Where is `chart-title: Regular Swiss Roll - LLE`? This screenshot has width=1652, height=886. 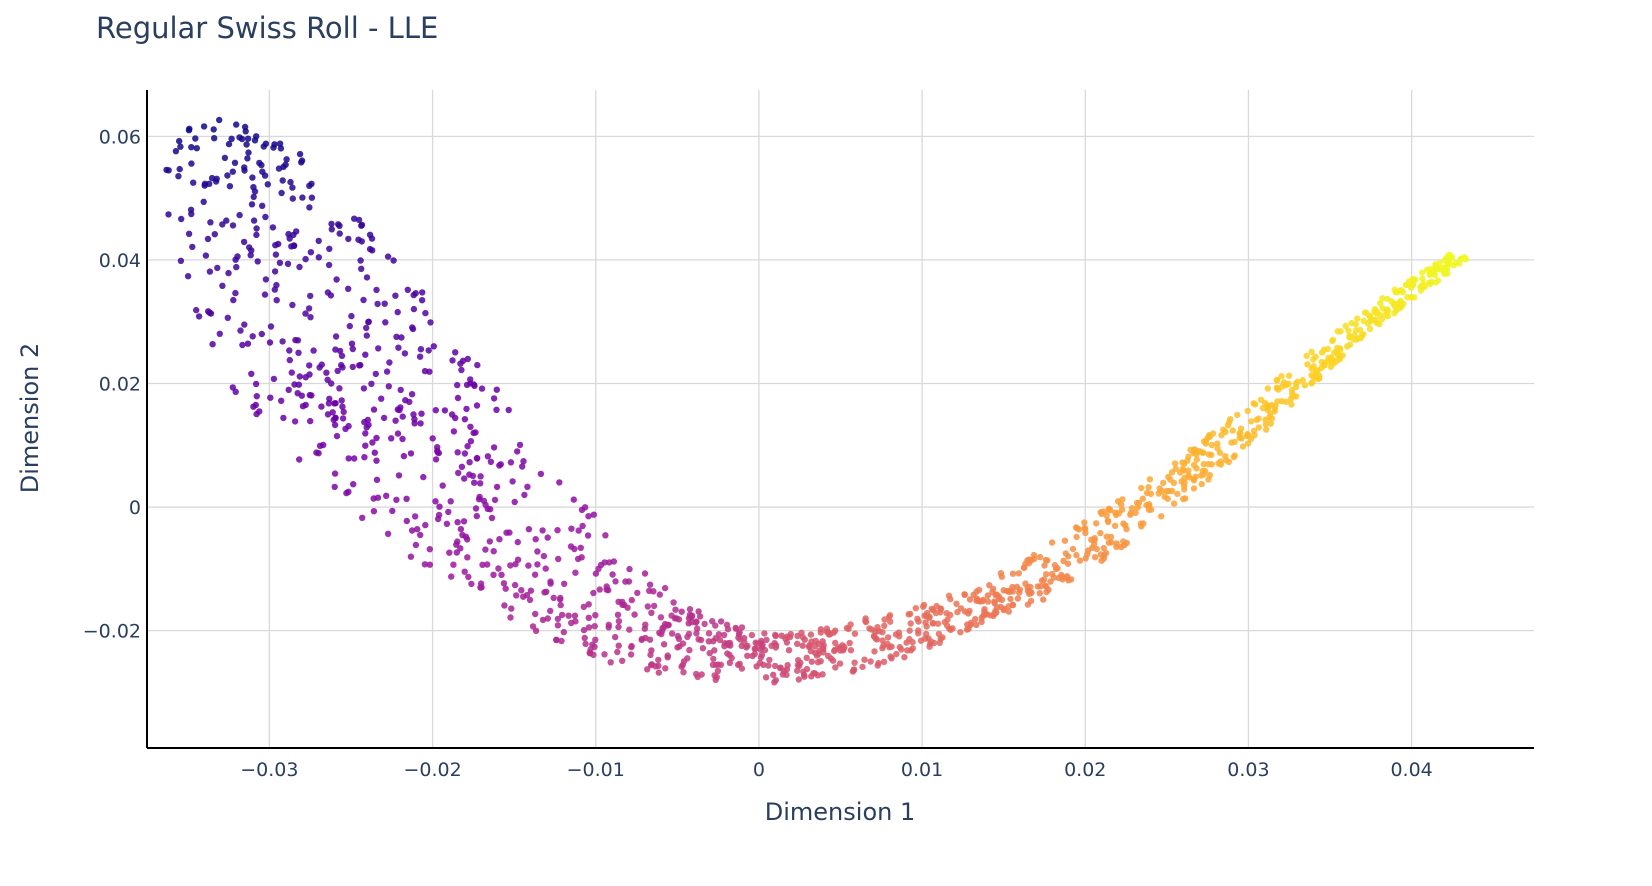 chart-title: Regular Swiss Roll - LLE is located at coordinates (267, 28).